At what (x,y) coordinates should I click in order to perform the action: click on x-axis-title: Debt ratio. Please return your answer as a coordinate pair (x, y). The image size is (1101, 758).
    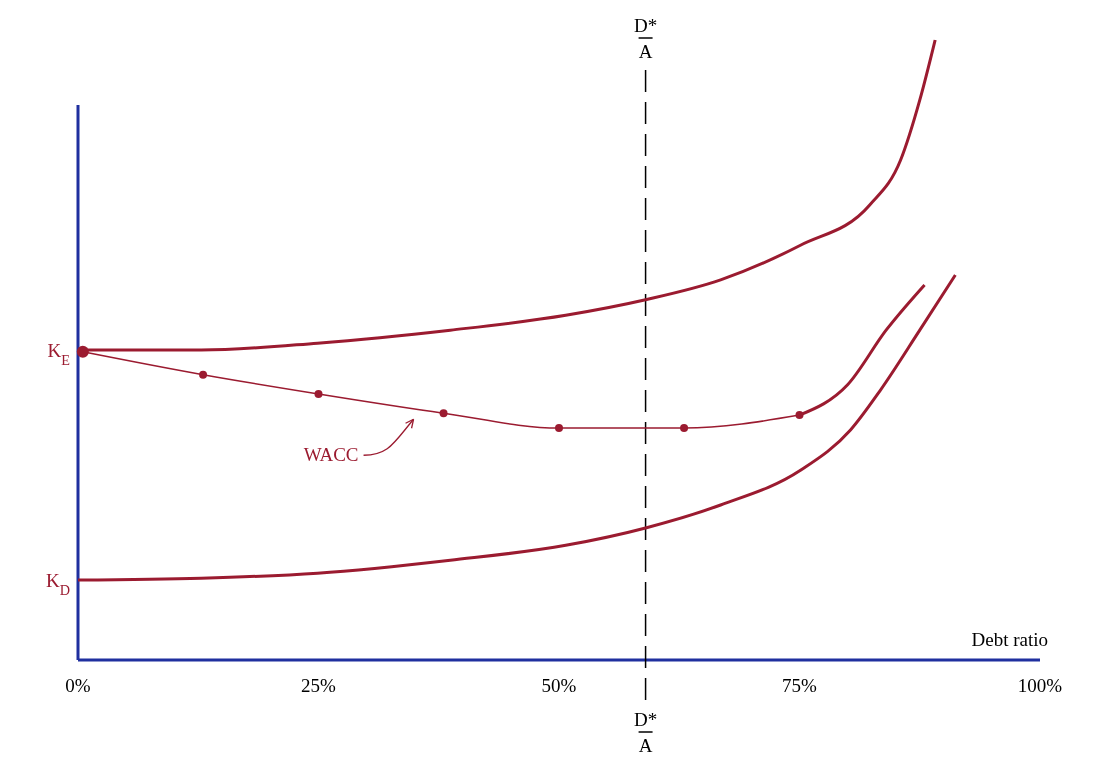
    Looking at the image, I should click on (1009, 639).